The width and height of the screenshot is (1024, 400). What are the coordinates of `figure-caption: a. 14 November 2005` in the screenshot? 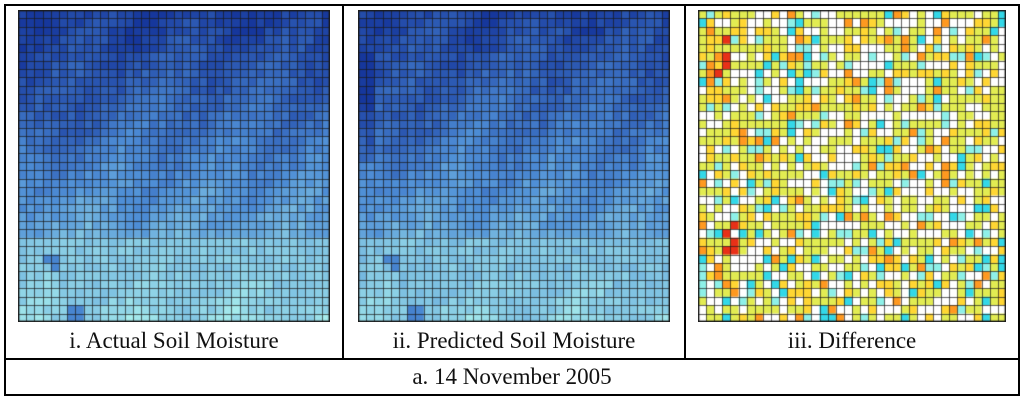 It's located at (512, 376).